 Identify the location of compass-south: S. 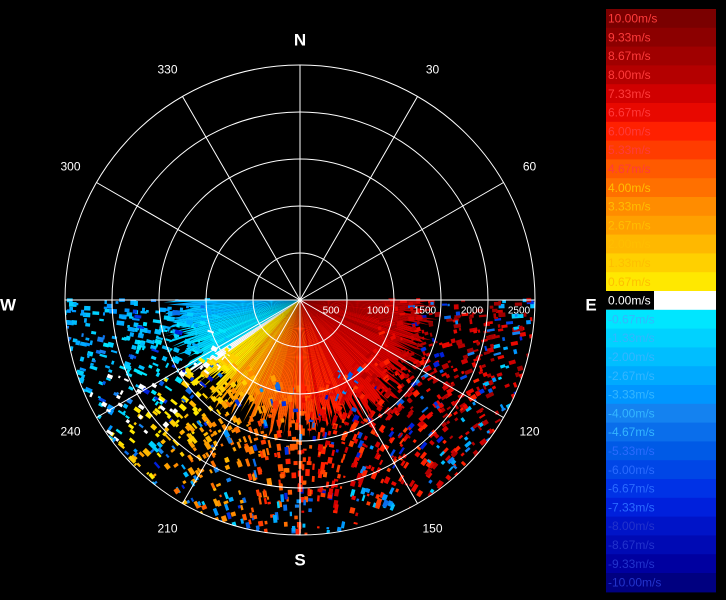
(299, 559).